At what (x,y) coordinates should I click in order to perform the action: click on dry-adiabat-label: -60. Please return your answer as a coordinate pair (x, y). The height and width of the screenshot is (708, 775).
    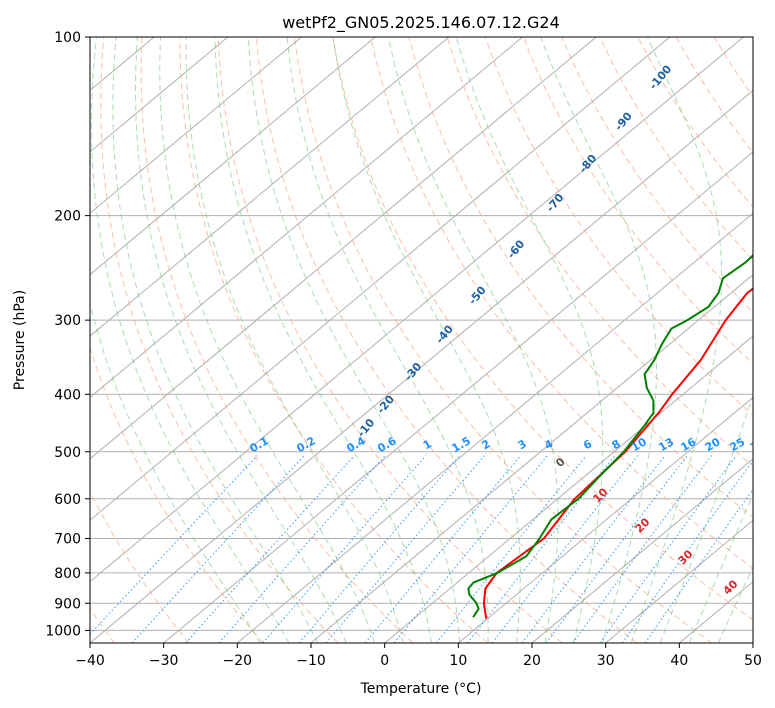
    Looking at the image, I should click on (516, 249).